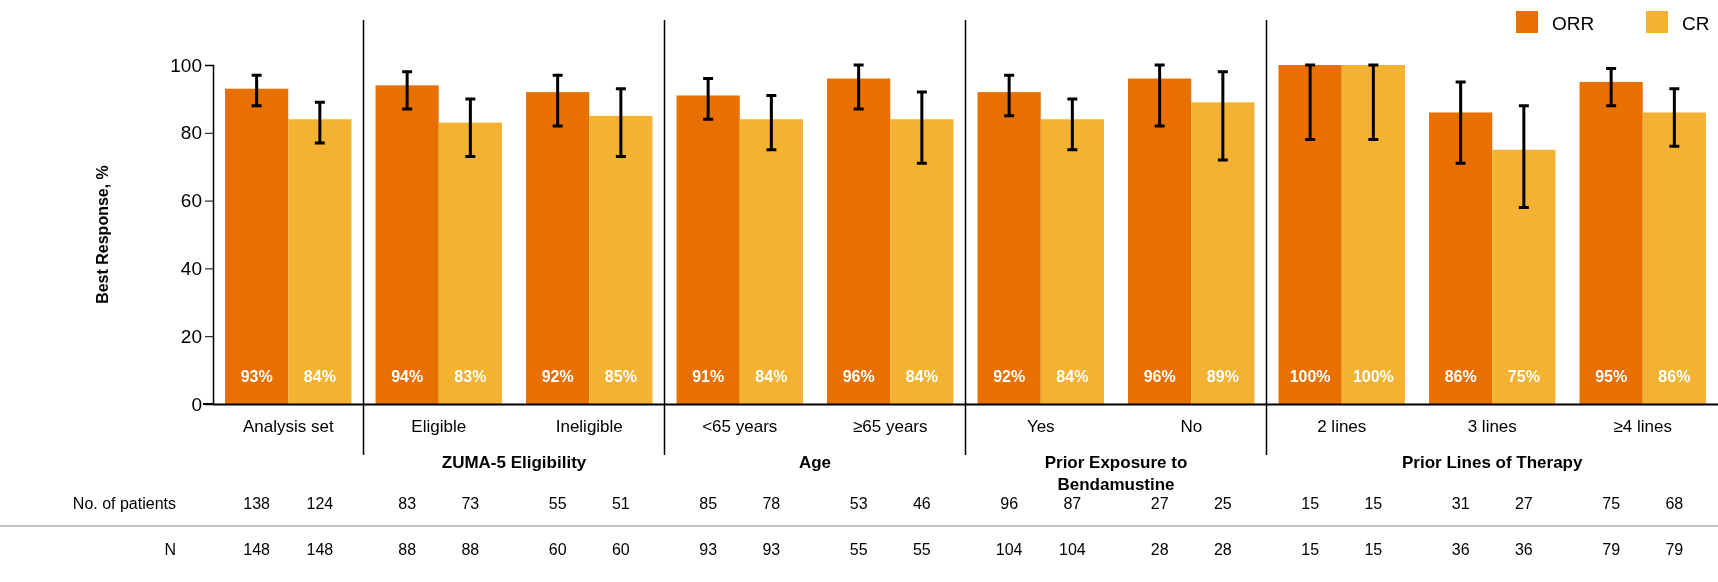 This screenshot has width=1718, height=582. Describe the element at coordinates (191, 336) in the screenshot. I see `y-tick-label: 20` at that location.